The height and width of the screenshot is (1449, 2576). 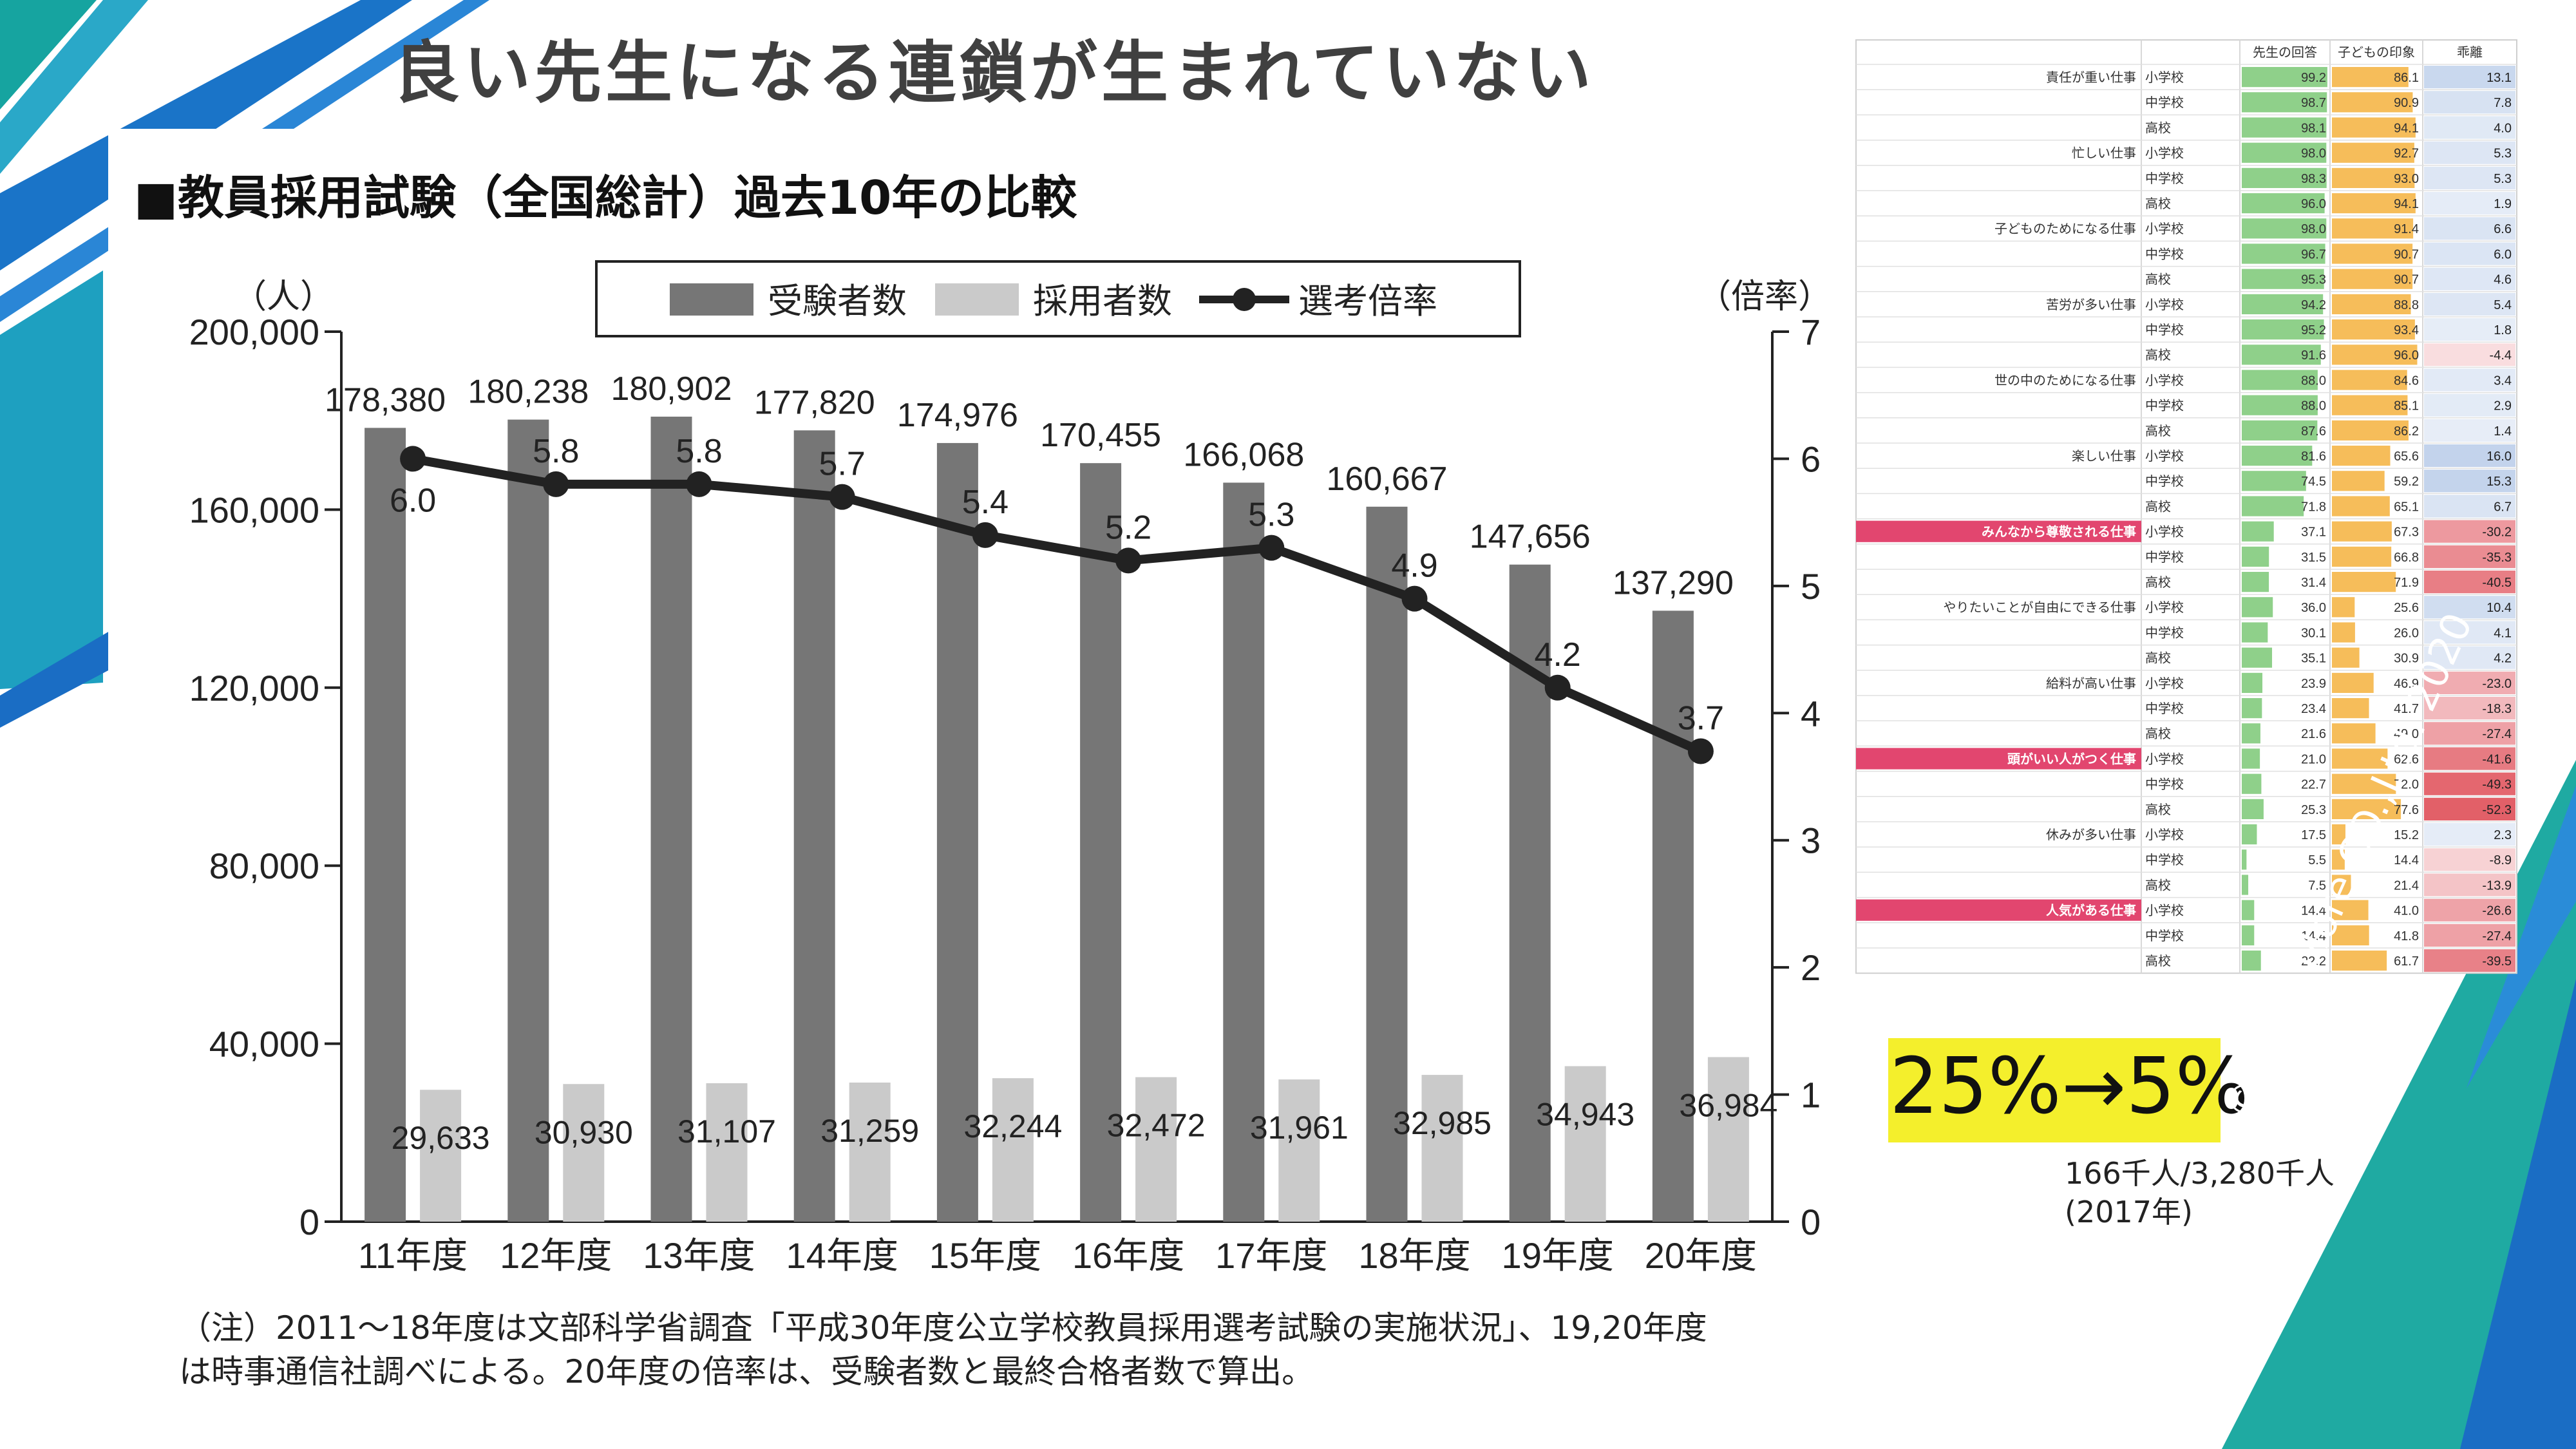 What do you see at coordinates (2406, 154) in the screenshot?
I see `child-value: 92.7` at bounding box center [2406, 154].